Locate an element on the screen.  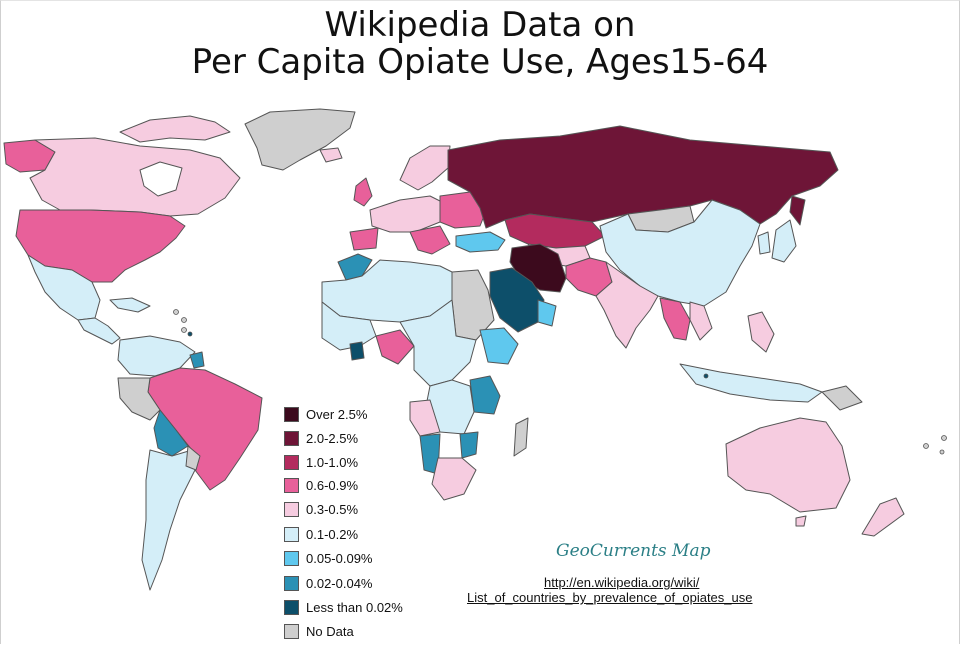
region-angola is located at coordinates (425, 418).